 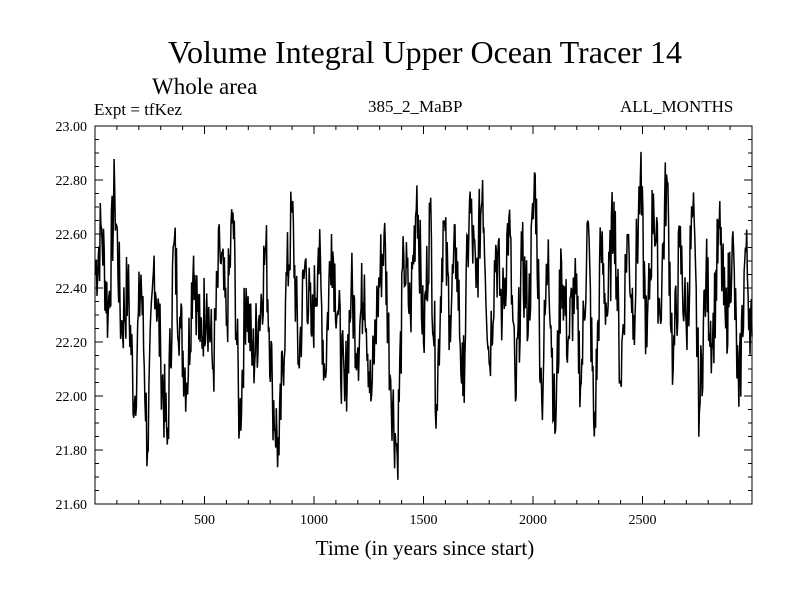 I want to click on x-tick-label: 500, so click(x=204, y=520).